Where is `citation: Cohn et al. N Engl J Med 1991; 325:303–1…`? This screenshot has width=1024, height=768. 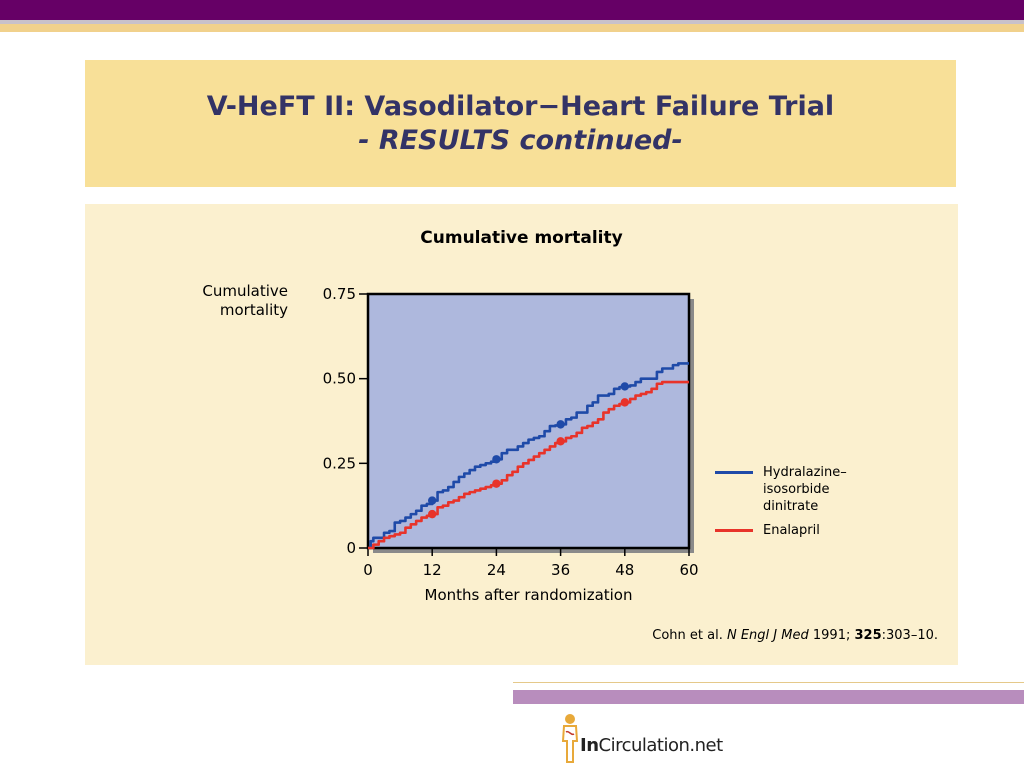 citation: Cohn et al. N Engl J Med 1991; 325:303–1… is located at coordinates (795, 635).